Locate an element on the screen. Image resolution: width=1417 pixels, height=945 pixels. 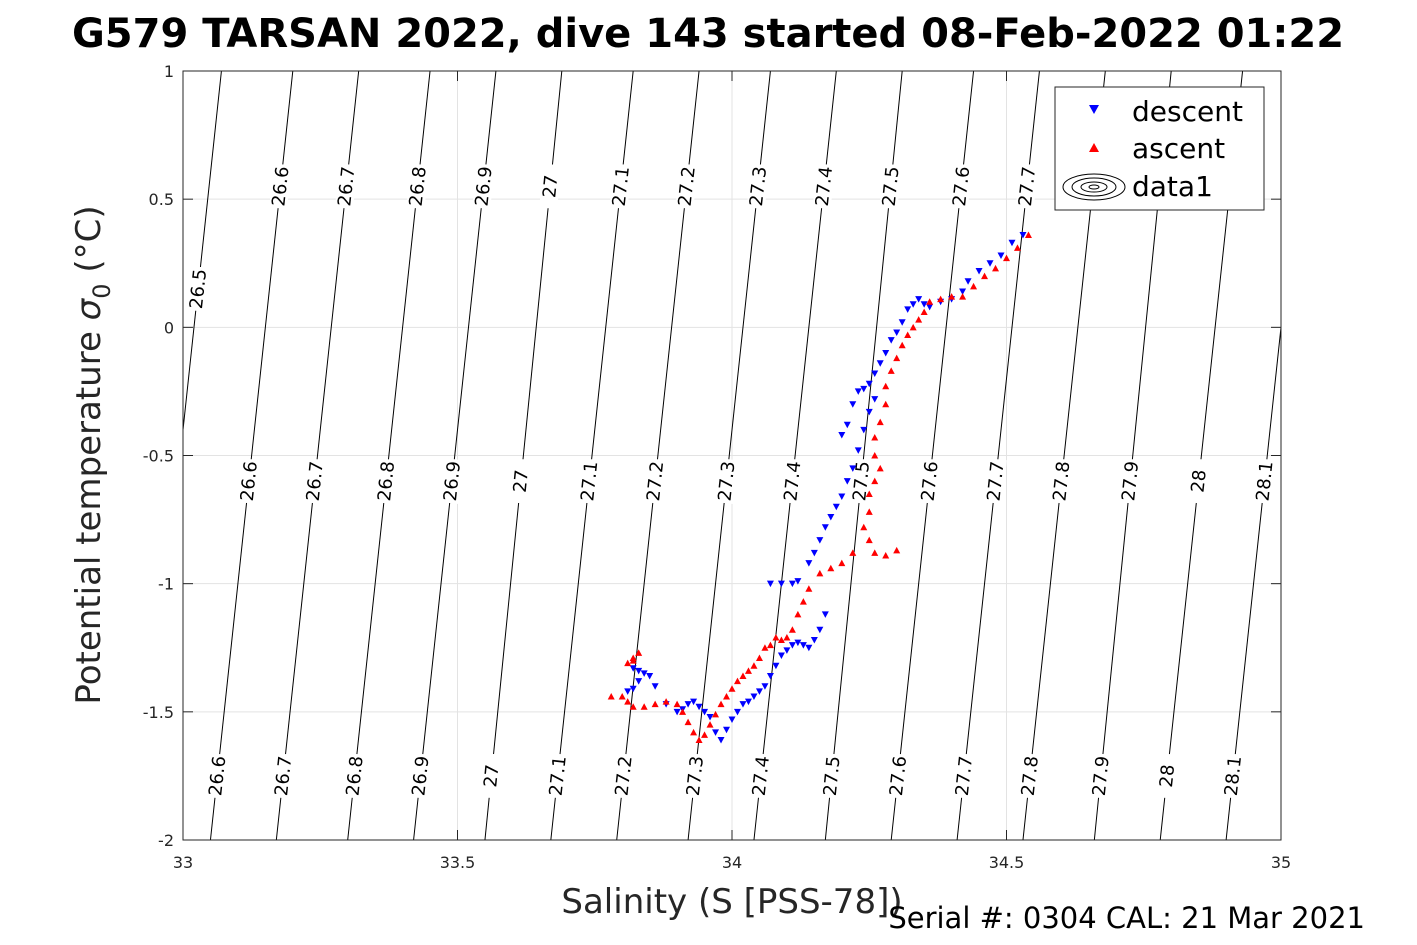
isopycnal-label: 27.3 is located at coordinates (758, 186).